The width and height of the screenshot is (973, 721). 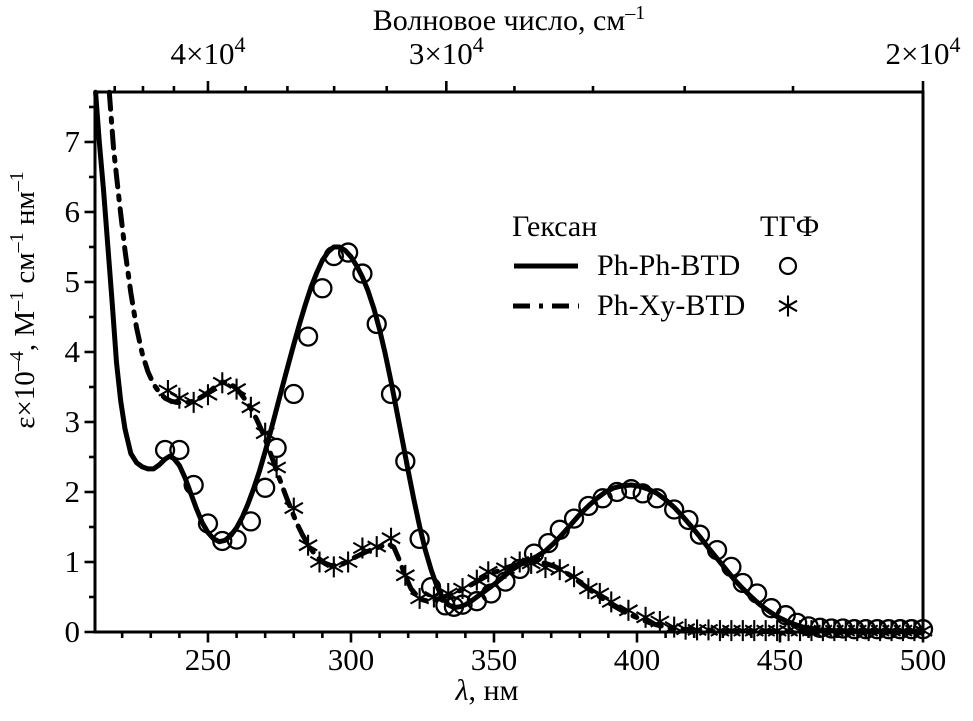 I want to click on y-tick-label: 6, so click(x=73, y=211).